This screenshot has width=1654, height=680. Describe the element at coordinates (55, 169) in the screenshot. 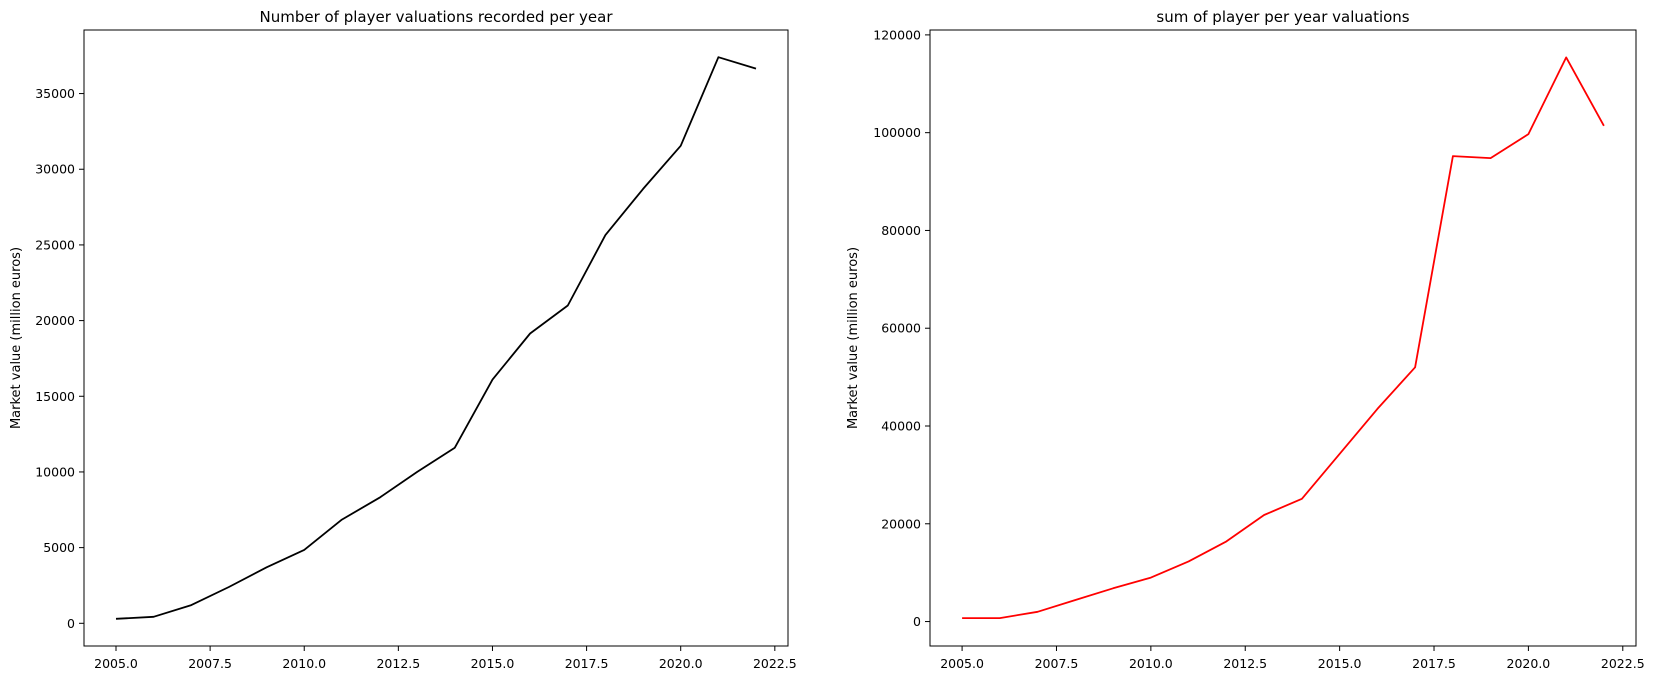

I see `y-tick-label: 30000` at that location.